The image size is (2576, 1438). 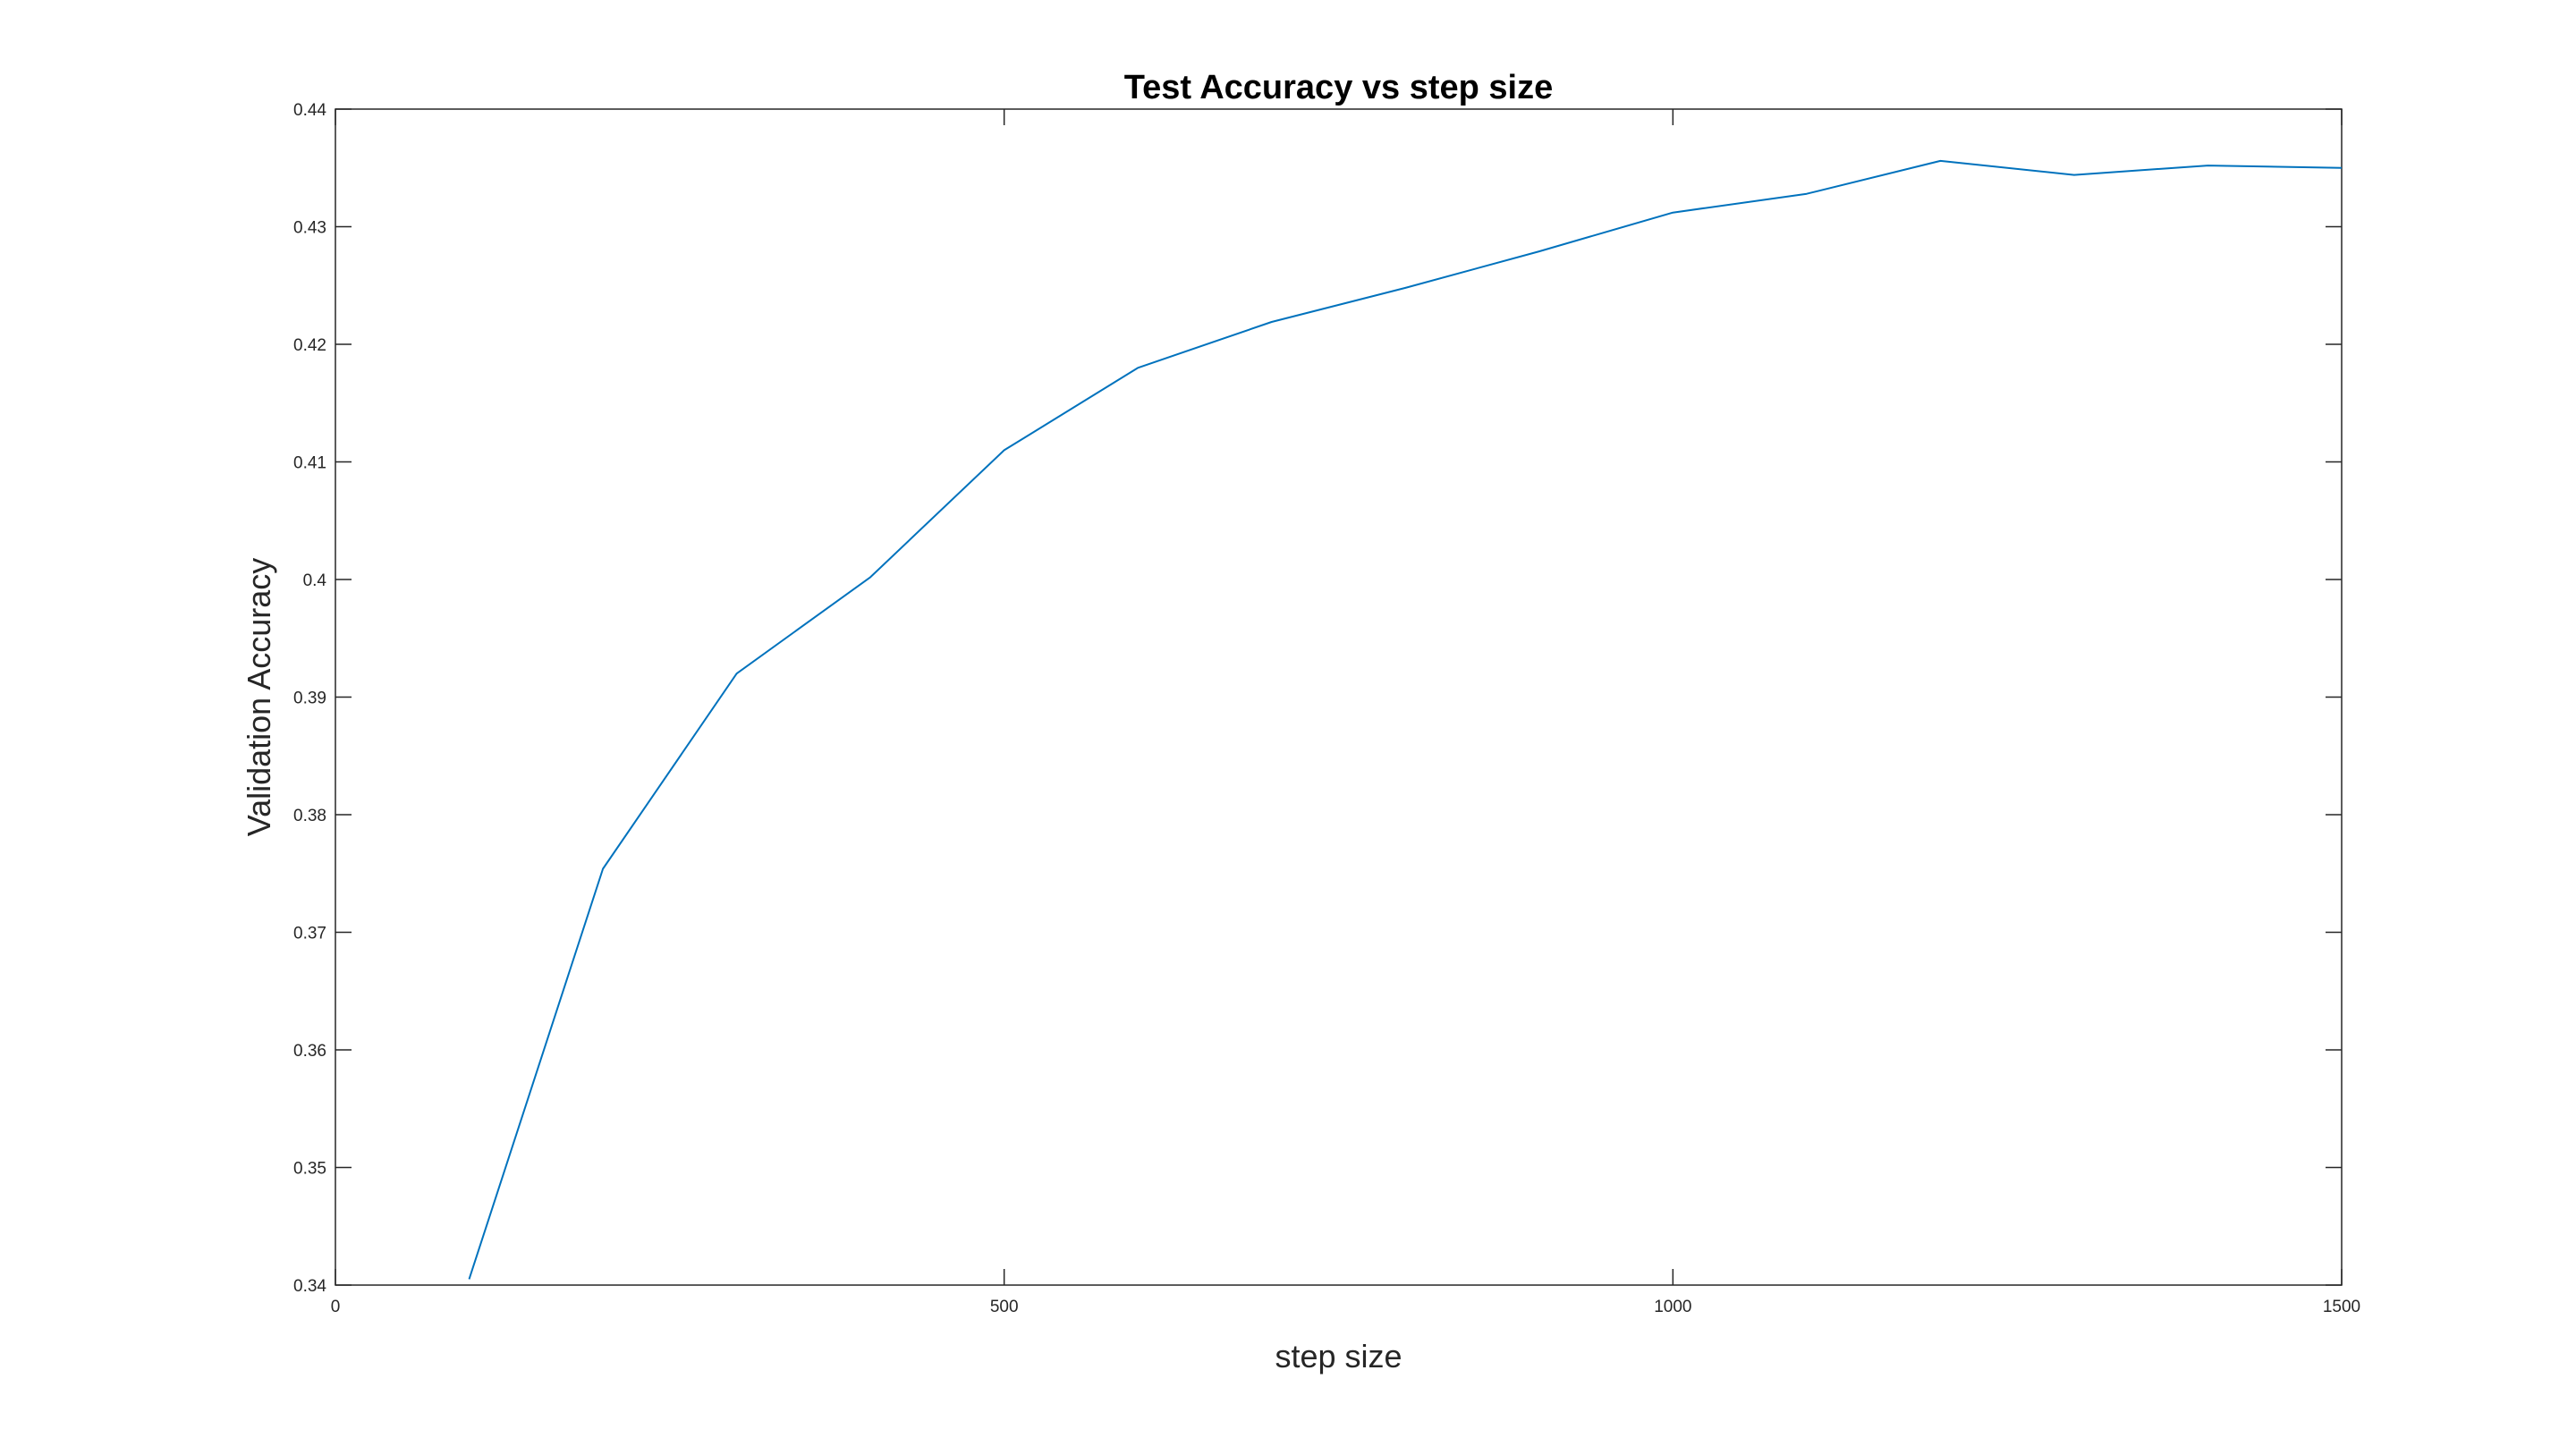 What do you see at coordinates (309, 1051) in the screenshot?
I see `y-tick-label: 0.36` at bounding box center [309, 1051].